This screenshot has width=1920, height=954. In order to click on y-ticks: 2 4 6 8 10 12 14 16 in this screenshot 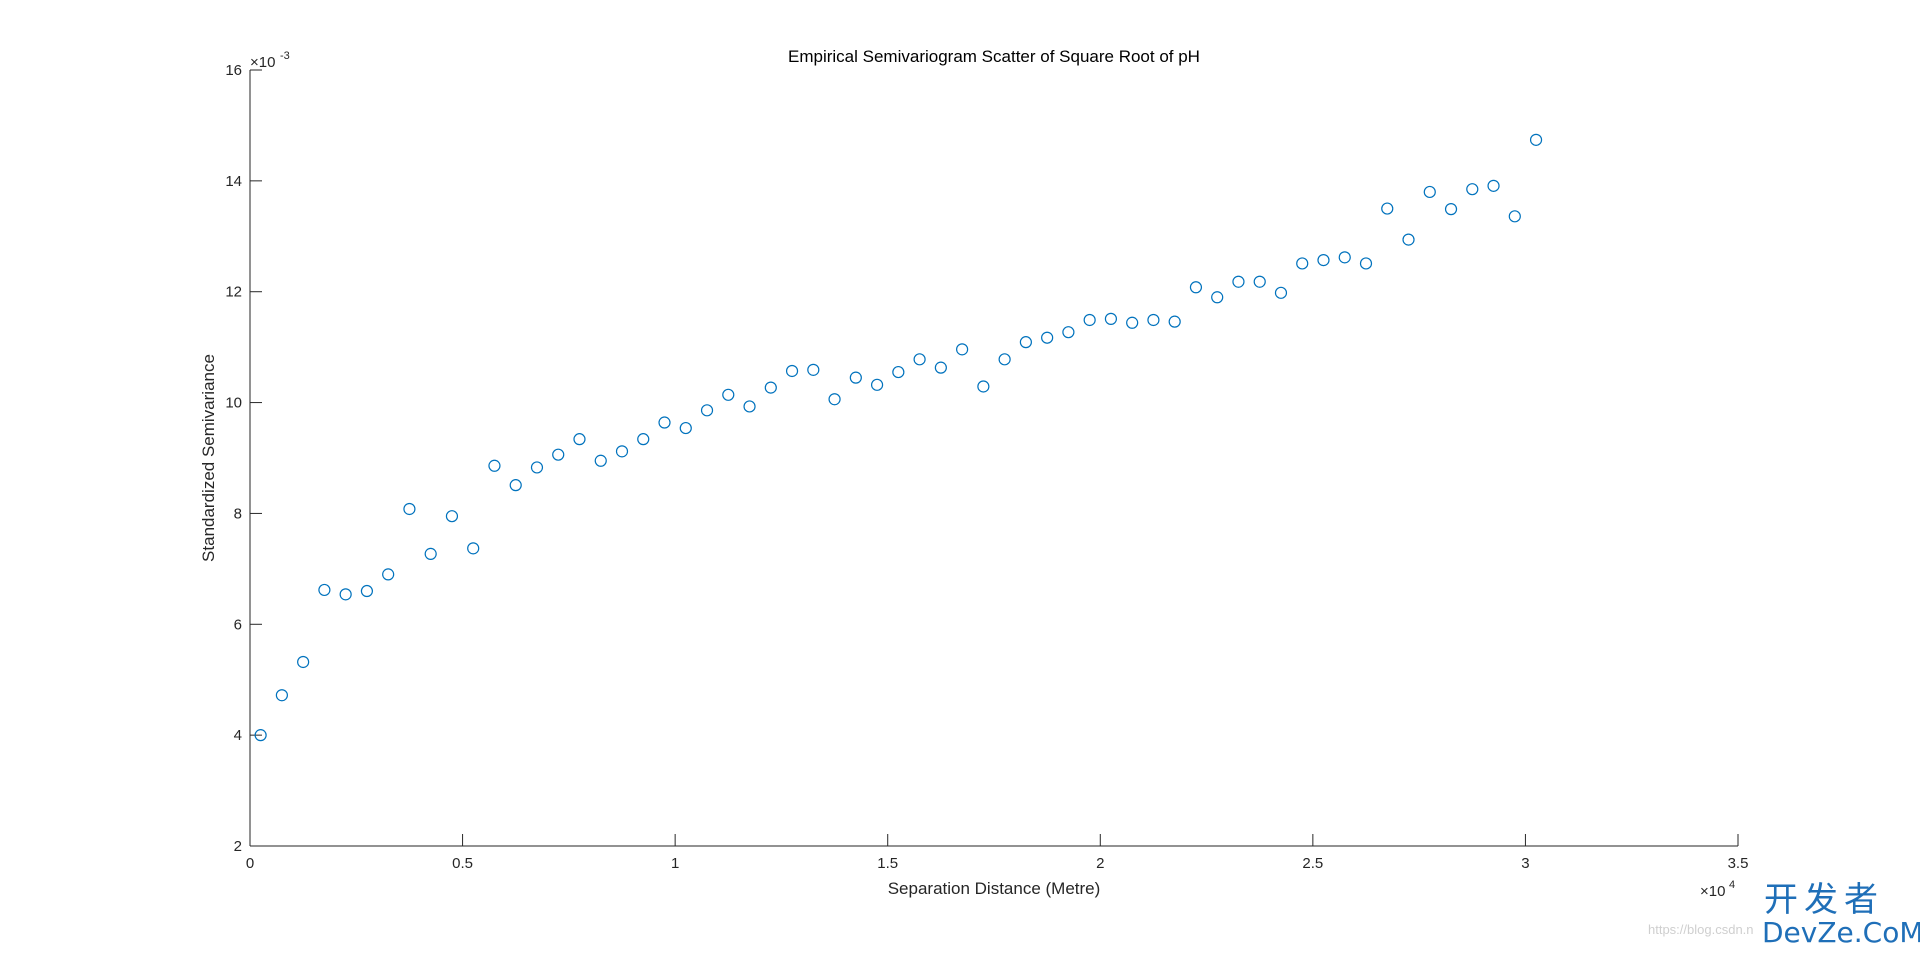, I will do `click(243, 458)`.